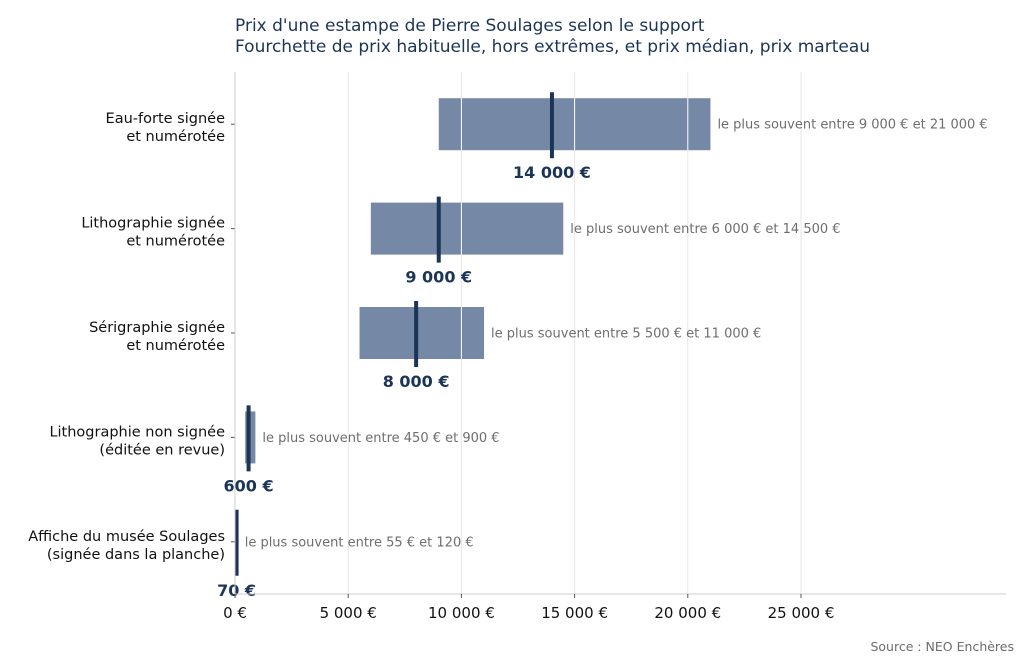 The width and height of the screenshot is (1024, 660). Describe the element at coordinates (166, 119) in the screenshot. I see `category-label-0-0: Eau-forte signée` at that location.